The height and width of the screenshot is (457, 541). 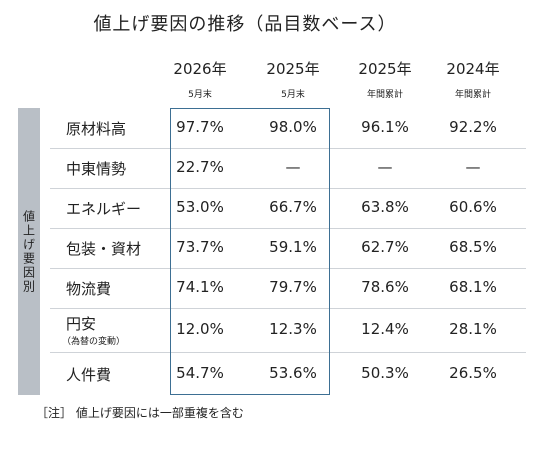 I want to click on cell-value: 12.4%, so click(x=385, y=329).